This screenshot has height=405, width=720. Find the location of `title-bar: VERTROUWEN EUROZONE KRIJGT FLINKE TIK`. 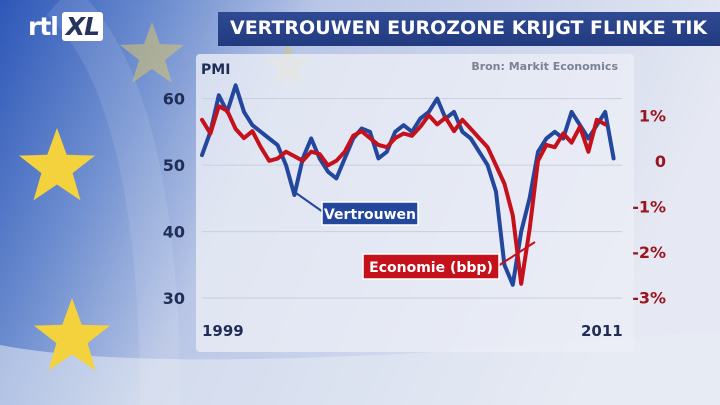

title-bar: VERTROUWEN EUROZONE KRIJGT FLINKE TIK is located at coordinates (469, 29).